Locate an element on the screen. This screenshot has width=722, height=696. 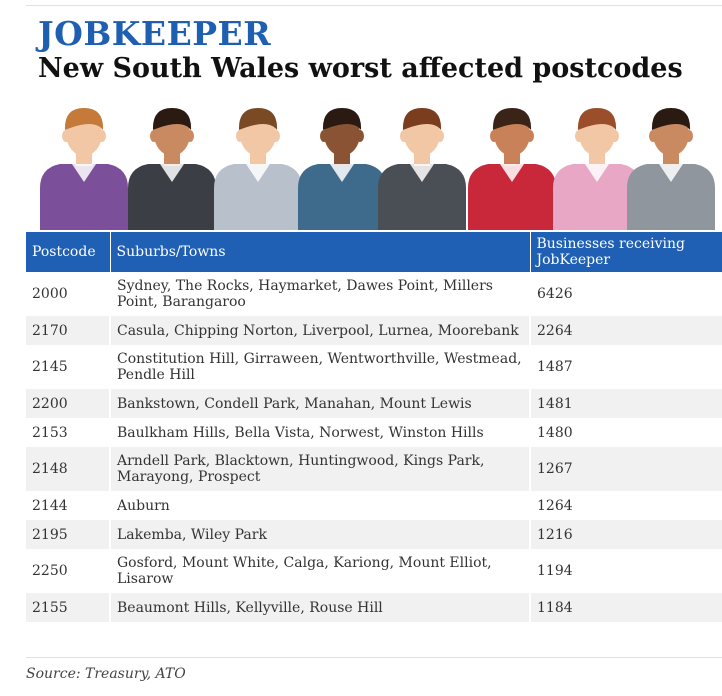
businesses-cell: 1481 is located at coordinates (625, 403).